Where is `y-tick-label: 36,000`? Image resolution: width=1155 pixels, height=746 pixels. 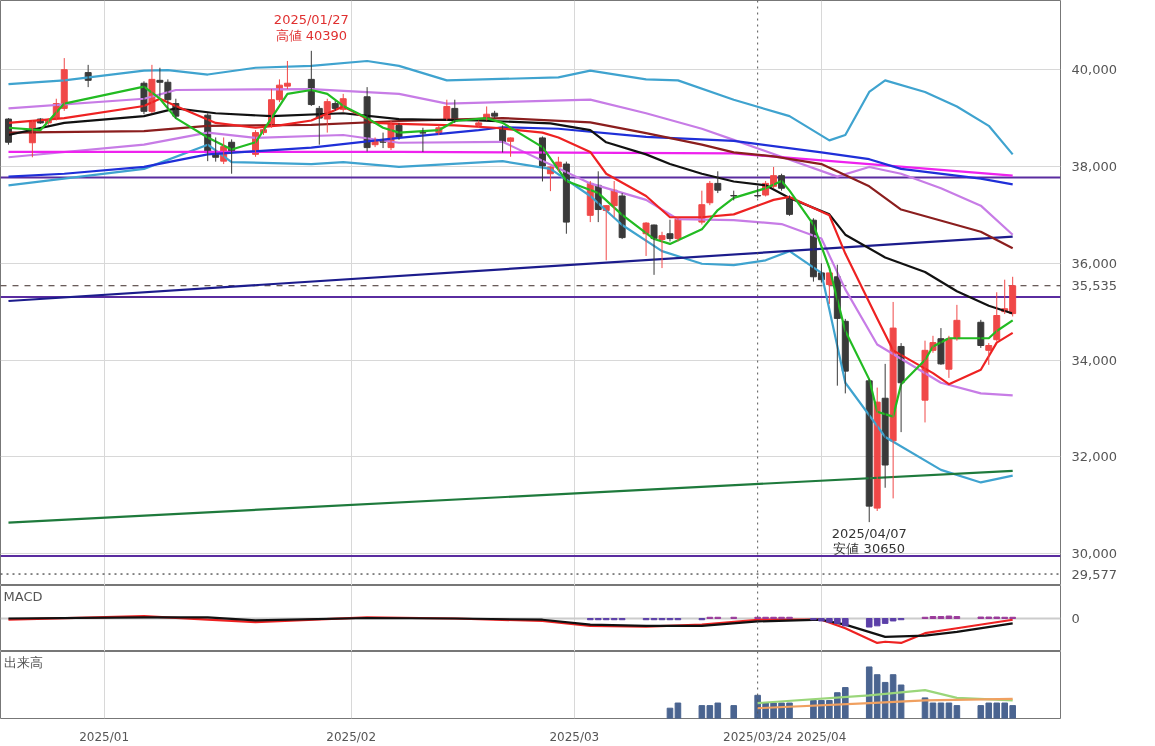
y-tick-label: 36,000 is located at coordinates (1094, 263).